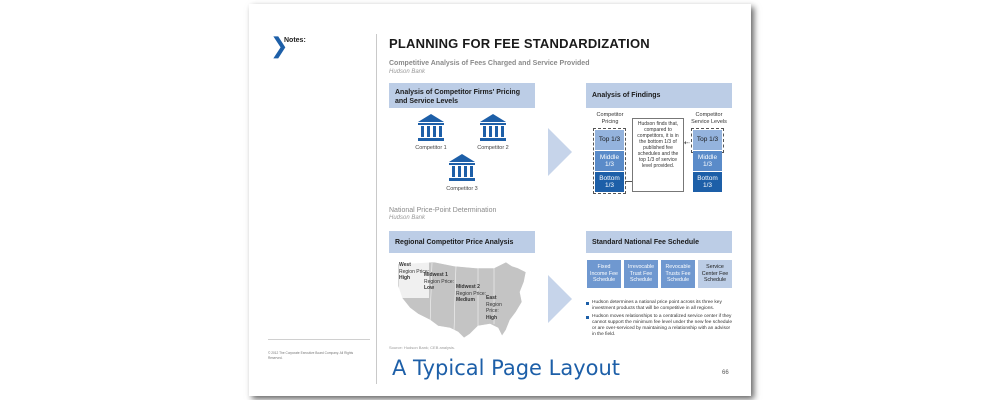 This screenshot has width=1000, height=400. Describe the element at coordinates (376, 209) in the screenshot. I see `margin-divider` at that location.